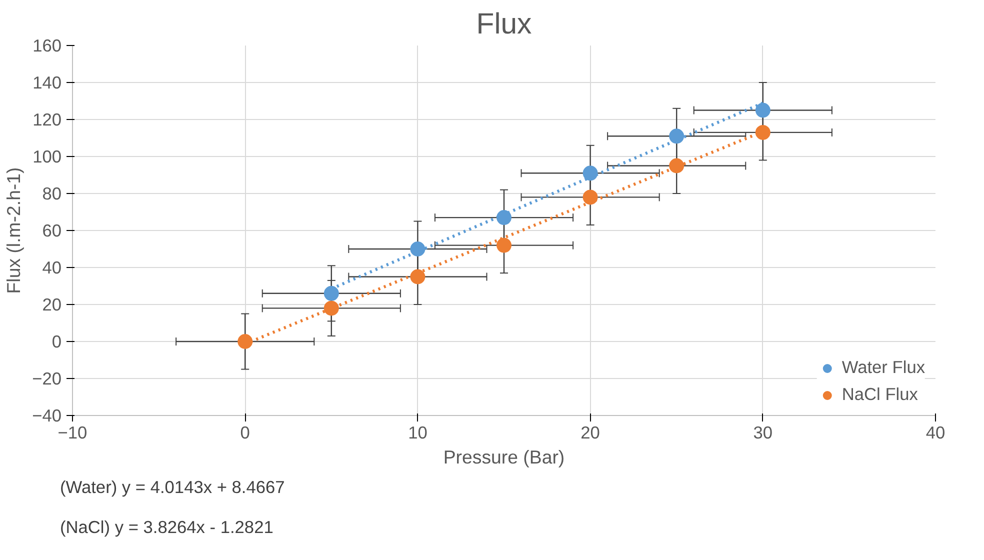  What do you see at coordinates (245, 432) in the screenshot?
I see `x-tick-label: 0` at bounding box center [245, 432].